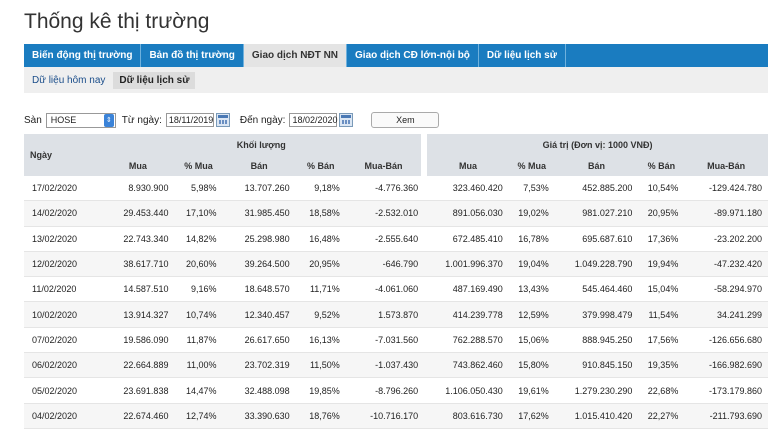 This screenshot has height=431, width=768. Describe the element at coordinates (259, 416) in the screenshot. I see `table-cell: 33.390.630` at that location.